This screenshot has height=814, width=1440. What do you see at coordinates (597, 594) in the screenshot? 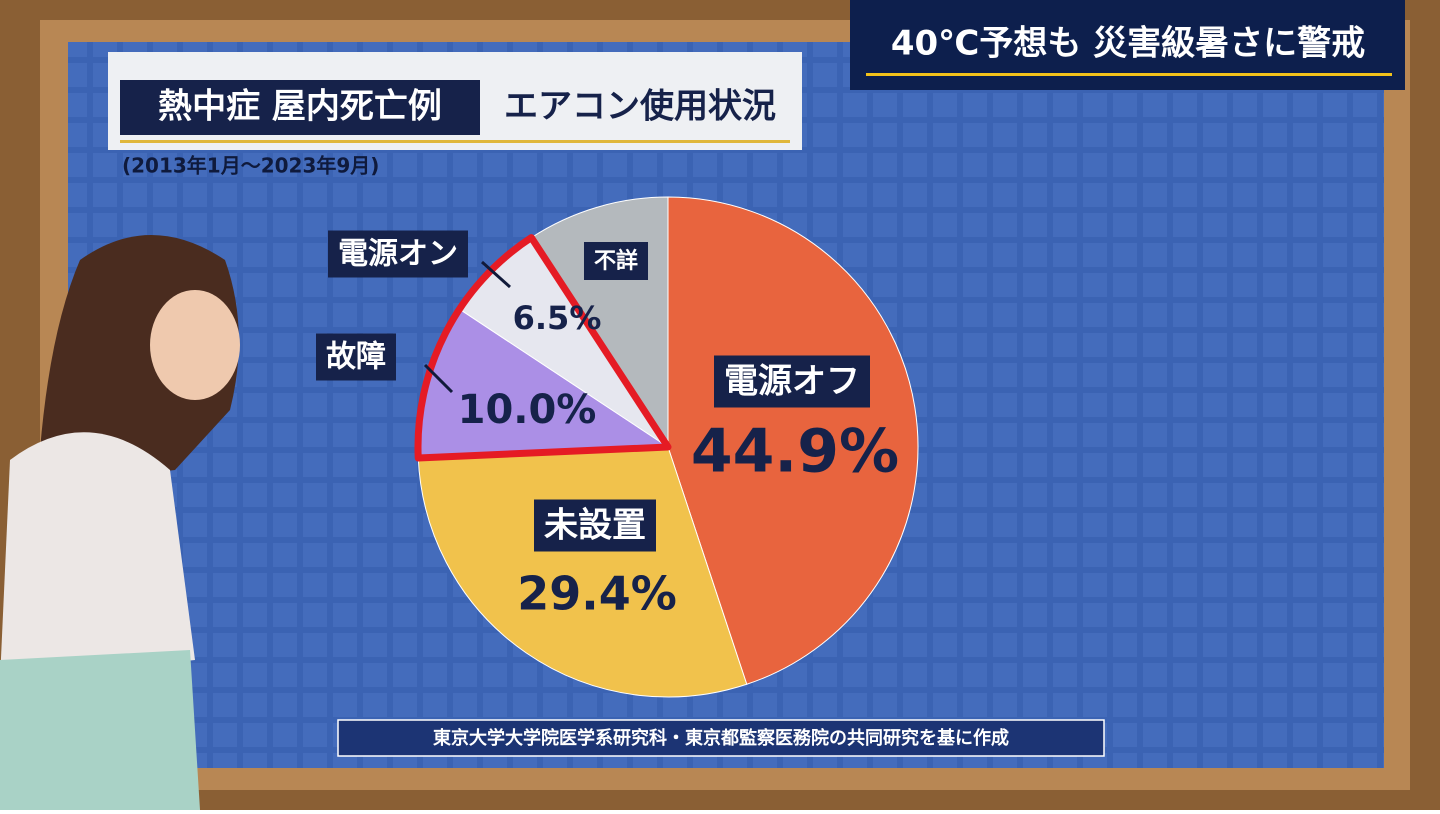
I see `value-label: 29.4%` at bounding box center [597, 594].